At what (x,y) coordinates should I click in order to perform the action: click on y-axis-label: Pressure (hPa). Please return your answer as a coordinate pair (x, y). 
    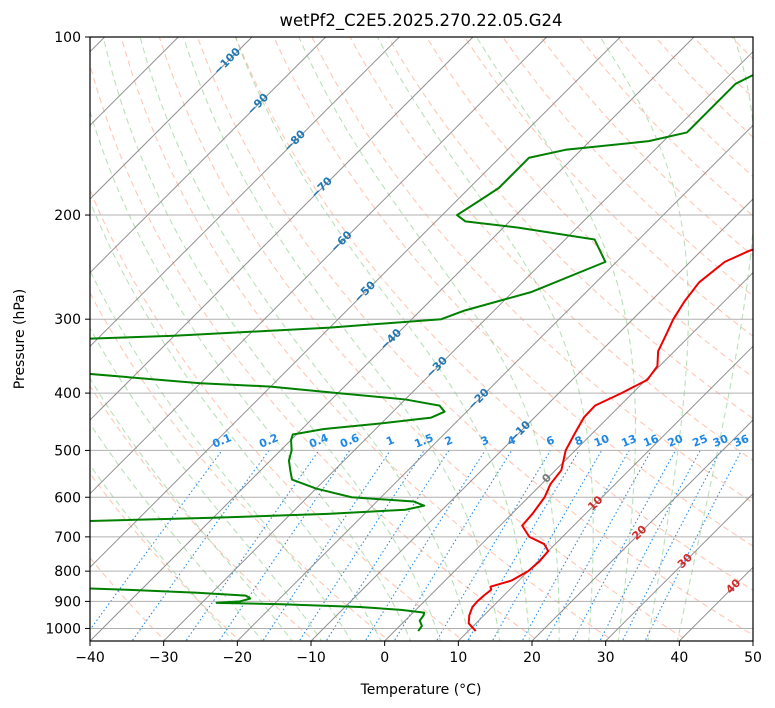
    Looking at the image, I should click on (20, 339).